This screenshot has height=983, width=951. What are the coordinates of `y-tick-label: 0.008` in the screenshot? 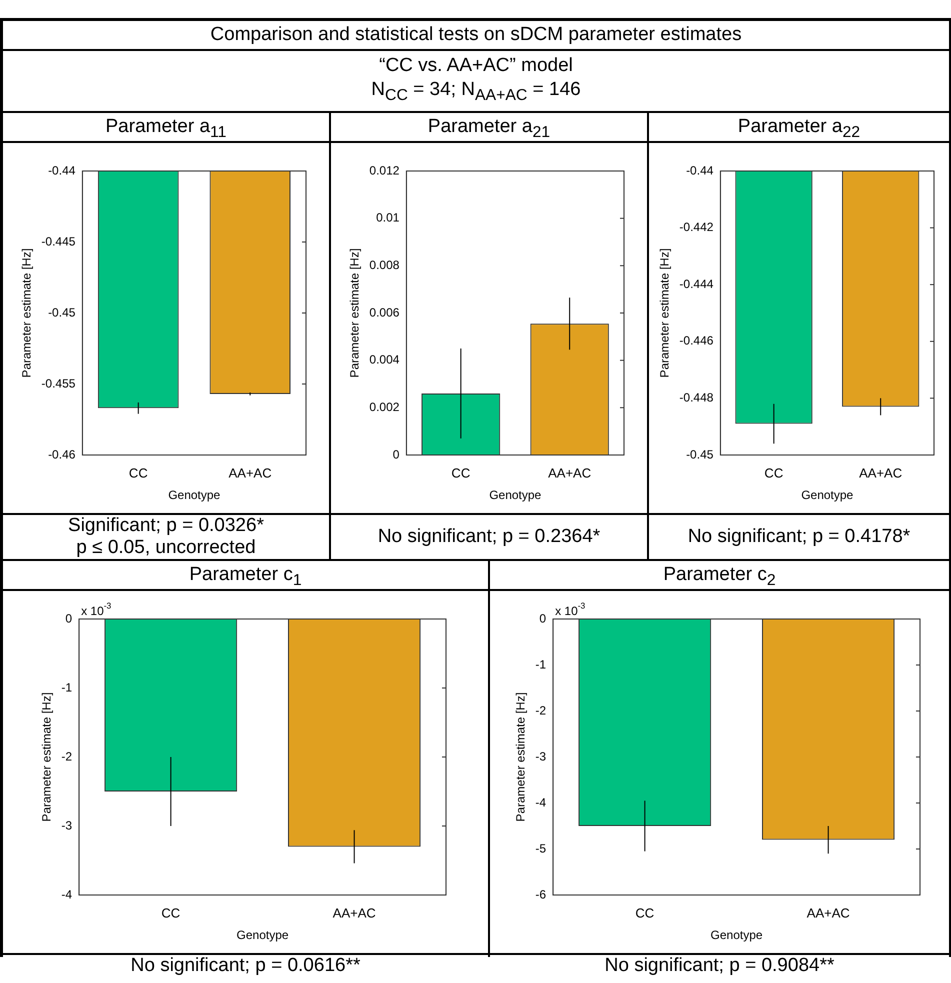 It's located at (384, 265).